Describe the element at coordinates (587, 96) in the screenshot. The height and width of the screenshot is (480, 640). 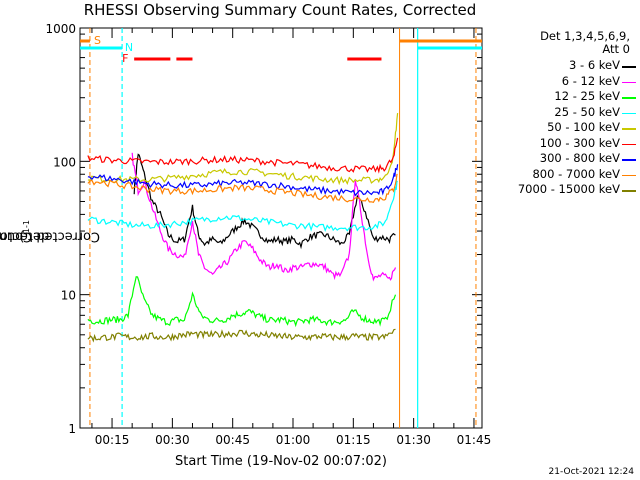
I see `legend-entry-label: 12 - 25 keV` at that location.